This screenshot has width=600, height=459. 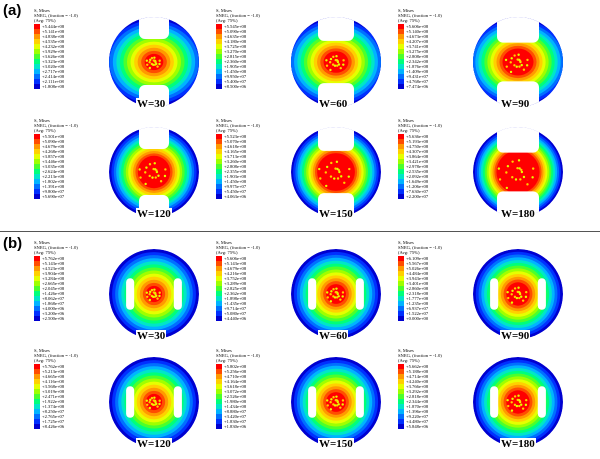 What do you see at coordinates (235, 86) in the screenshot?
I see `legend-value: +8.500e+06` at bounding box center [235, 86].